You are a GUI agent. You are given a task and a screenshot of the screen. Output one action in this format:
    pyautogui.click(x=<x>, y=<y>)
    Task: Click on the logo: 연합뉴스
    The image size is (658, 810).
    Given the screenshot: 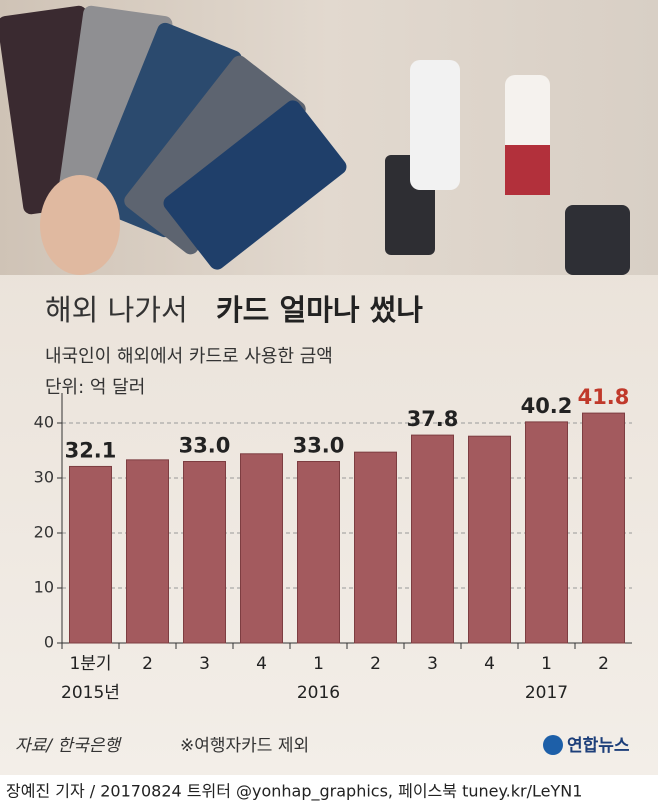 What is the action you would take?
    pyautogui.click(x=598, y=745)
    